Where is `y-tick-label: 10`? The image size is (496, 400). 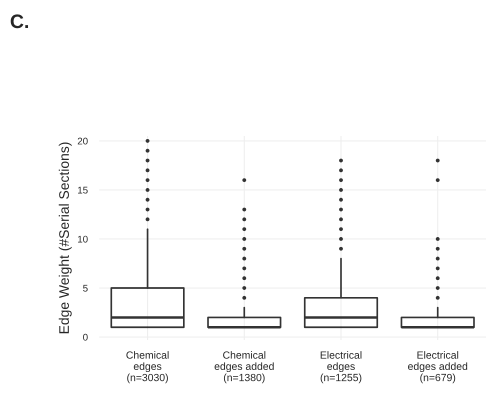 y-tick-label: 10 is located at coordinates (83, 239).